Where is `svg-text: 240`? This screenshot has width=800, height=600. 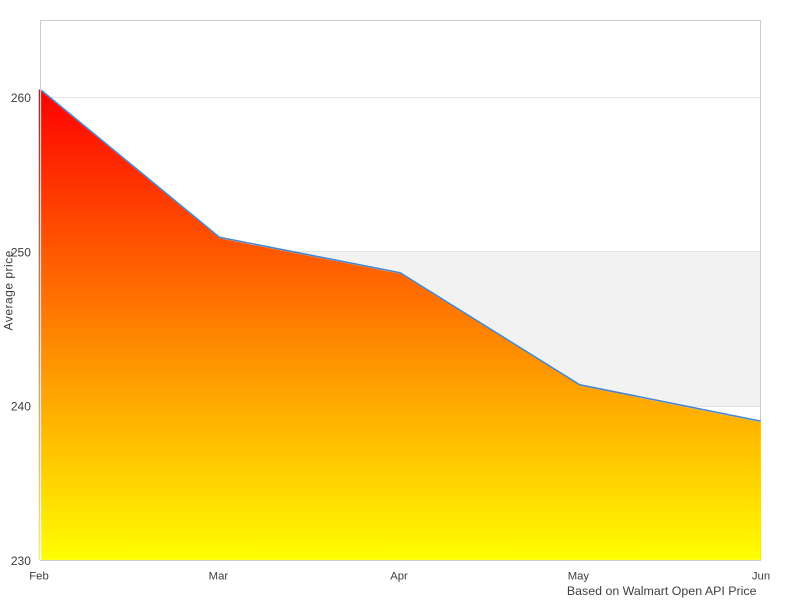
svg-text: 240 is located at coordinates (21, 407).